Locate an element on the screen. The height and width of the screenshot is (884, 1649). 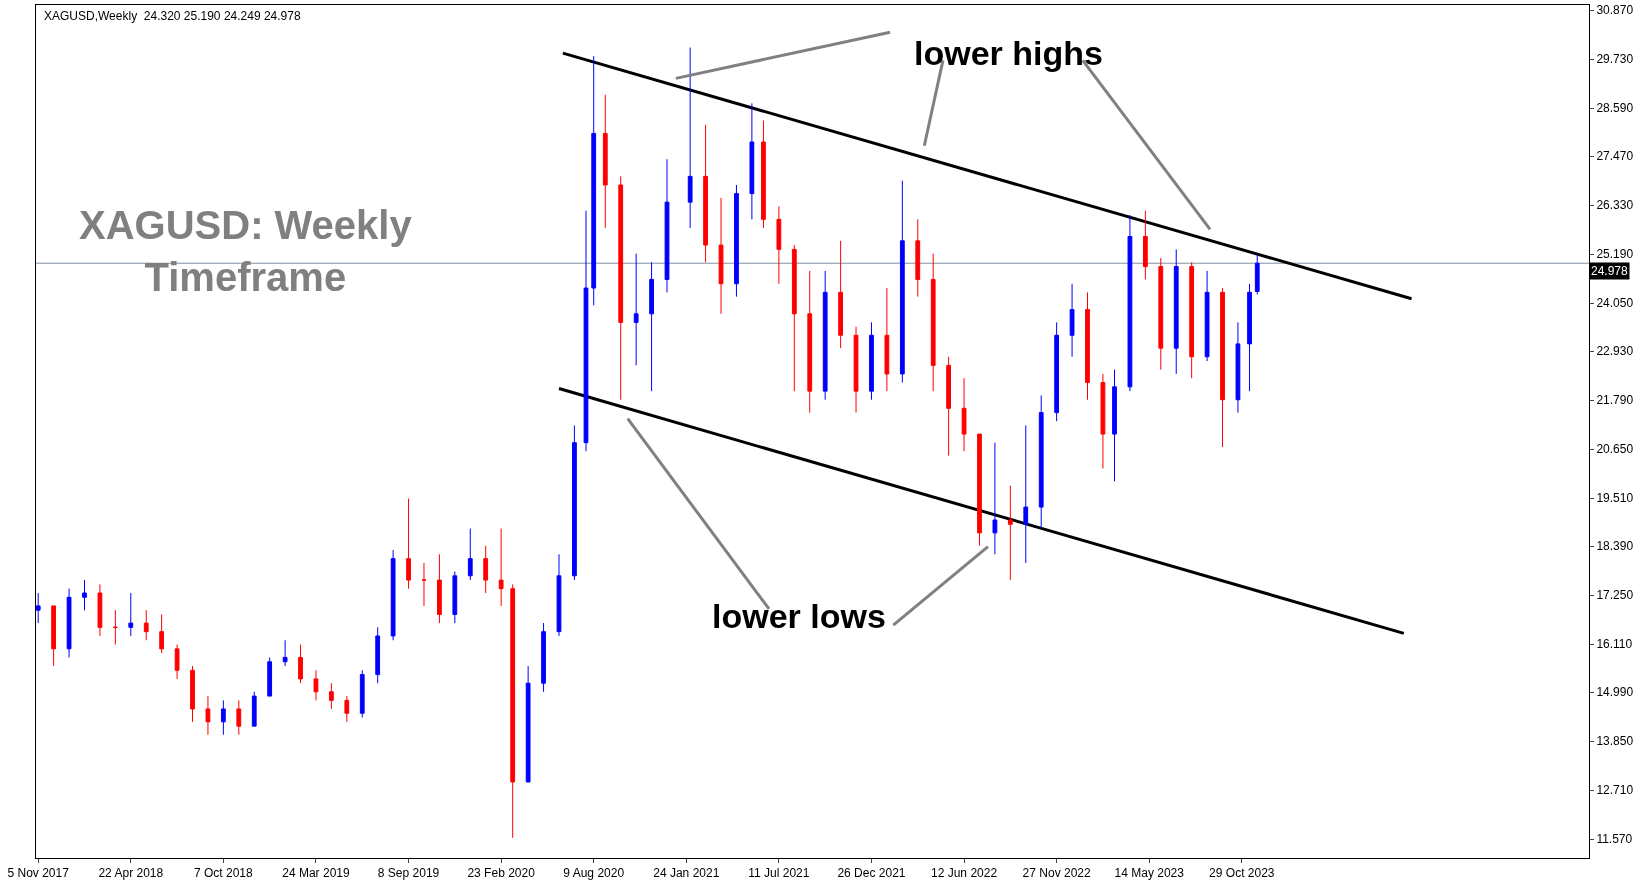
y-tick-label: 28.590 is located at coordinates (1615, 108).